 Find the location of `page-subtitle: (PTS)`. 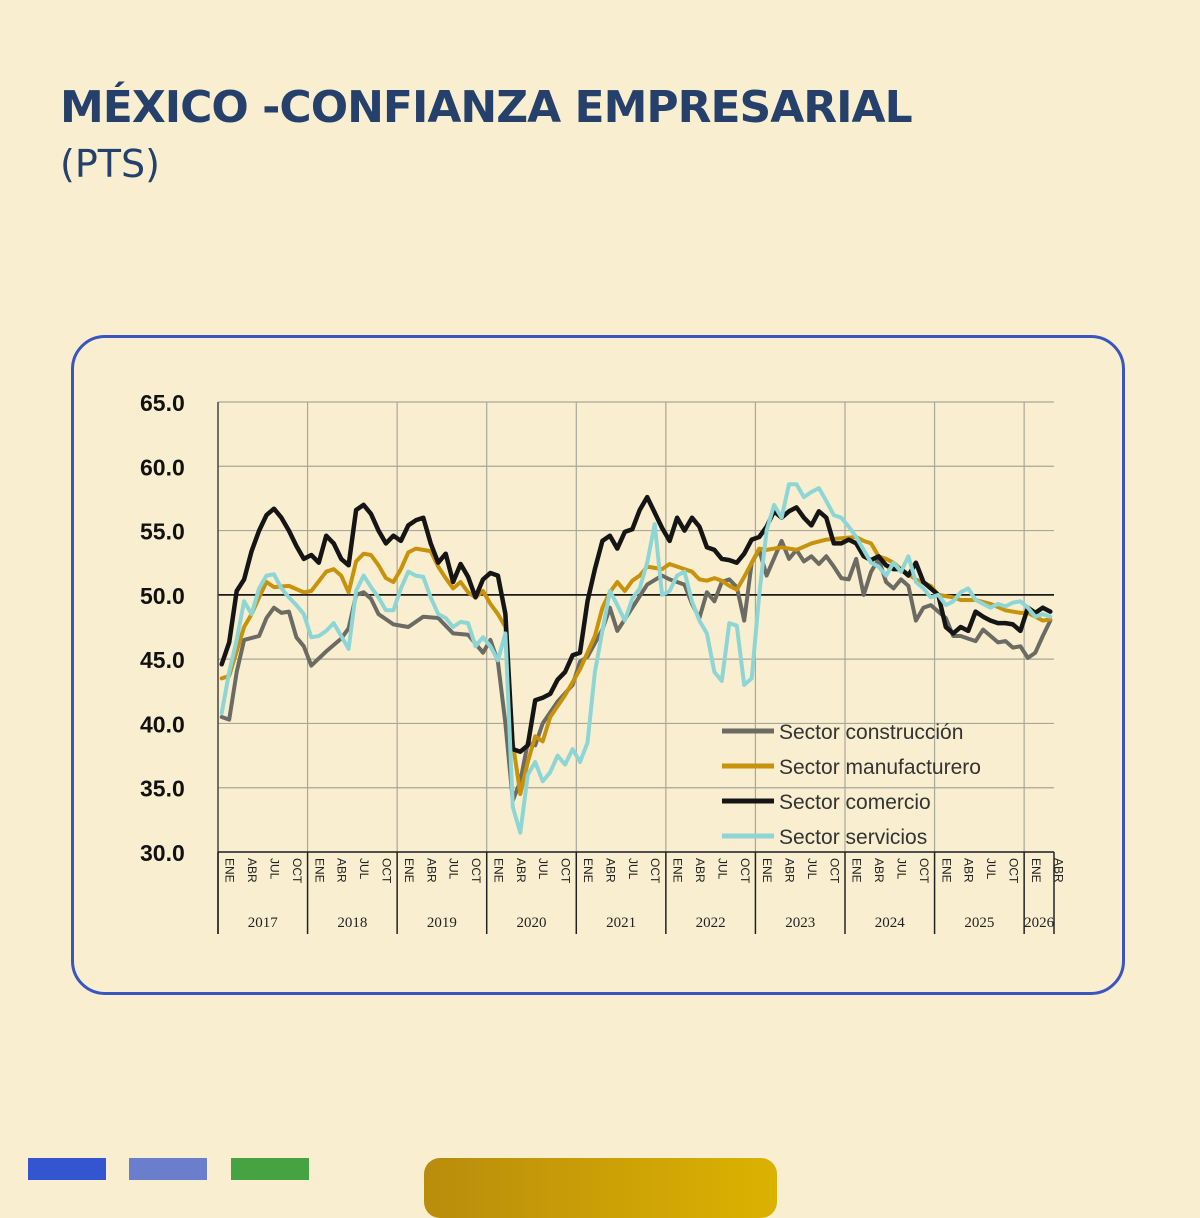

page-subtitle: (PTS) is located at coordinates (110, 164).